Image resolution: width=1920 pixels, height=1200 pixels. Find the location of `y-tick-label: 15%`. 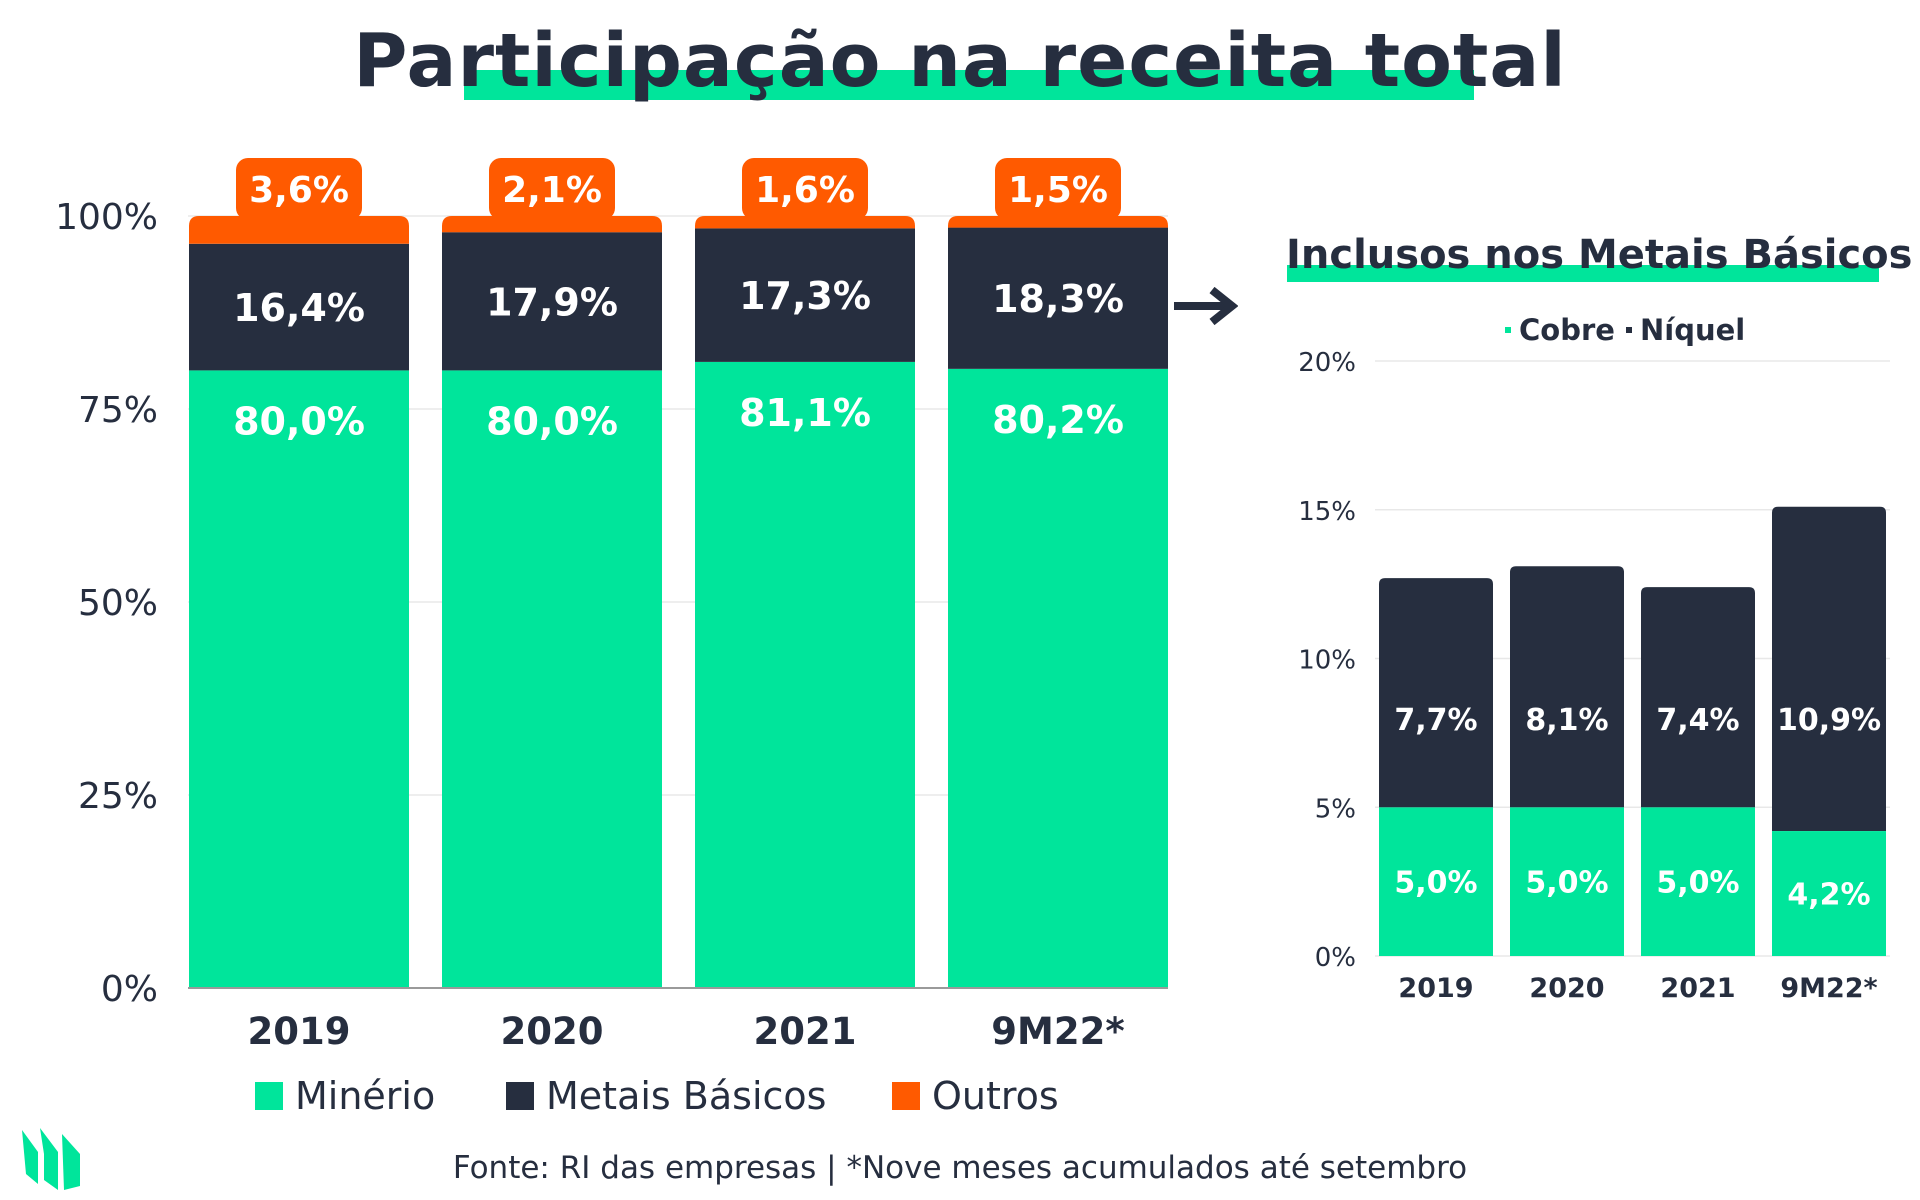

y-tick-label: 15% is located at coordinates (1327, 512).